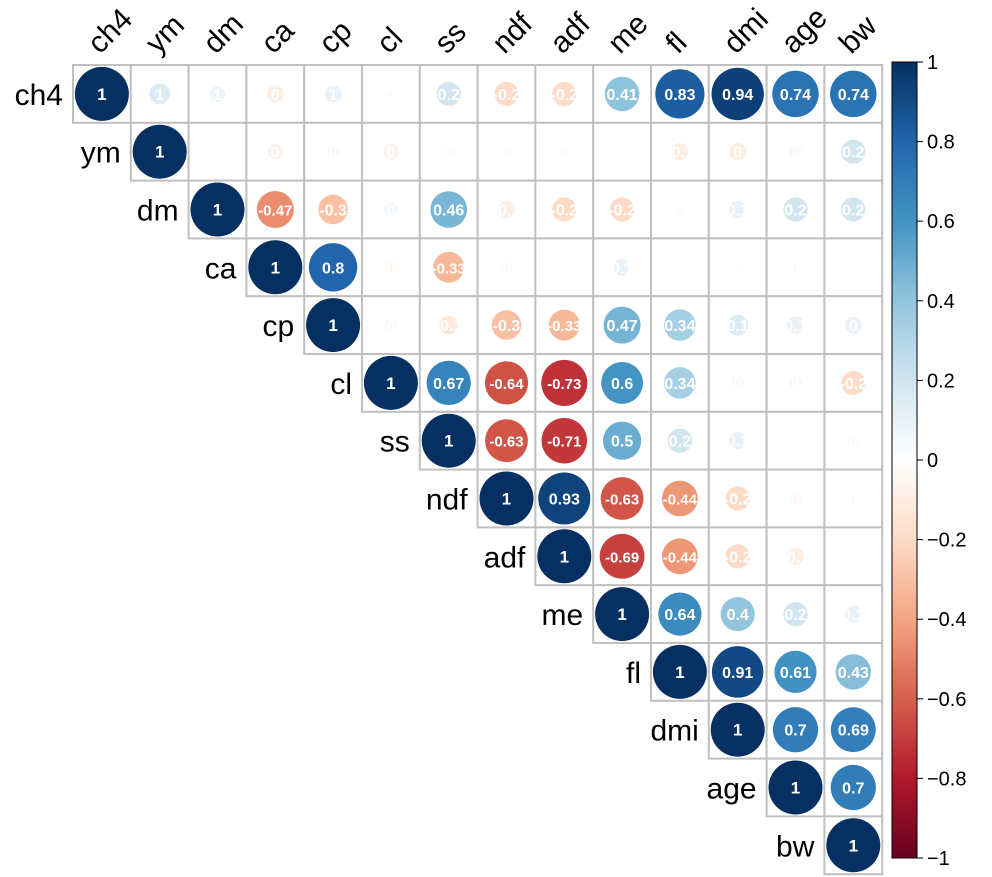 This screenshot has width=992, height=877. What do you see at coordinates (738, 442) in the screenshot?
I see `corr-value-ss-dmi: 0.1` at bounding box center [738, 442].